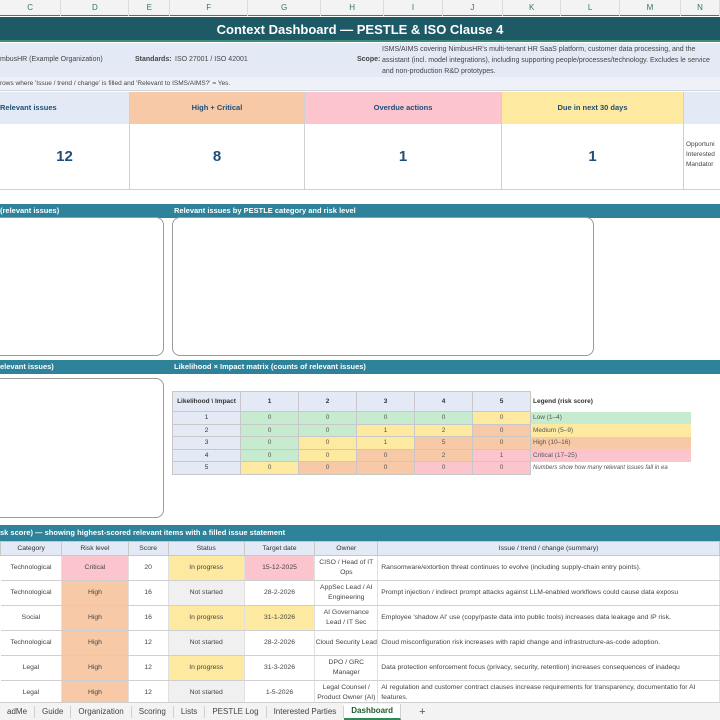 This screenshot has height=720, width=720. Describe the element at coordinates (369, 59) in the screenshot. I see `scope-label: Scope:` at that location.